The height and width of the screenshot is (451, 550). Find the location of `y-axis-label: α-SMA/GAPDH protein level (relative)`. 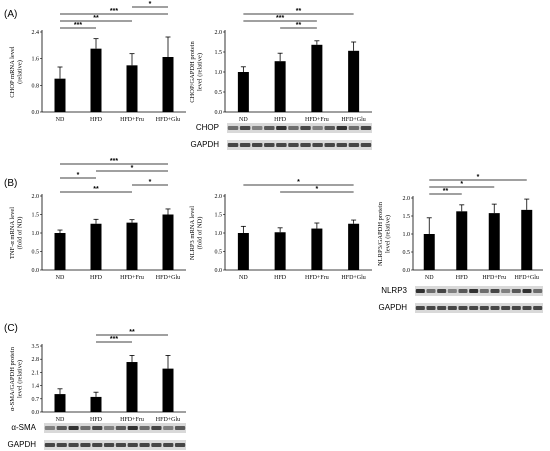

y-axis-label: α-SMA/GAPDH protein level (relative) is located at coordinates (16, 378).